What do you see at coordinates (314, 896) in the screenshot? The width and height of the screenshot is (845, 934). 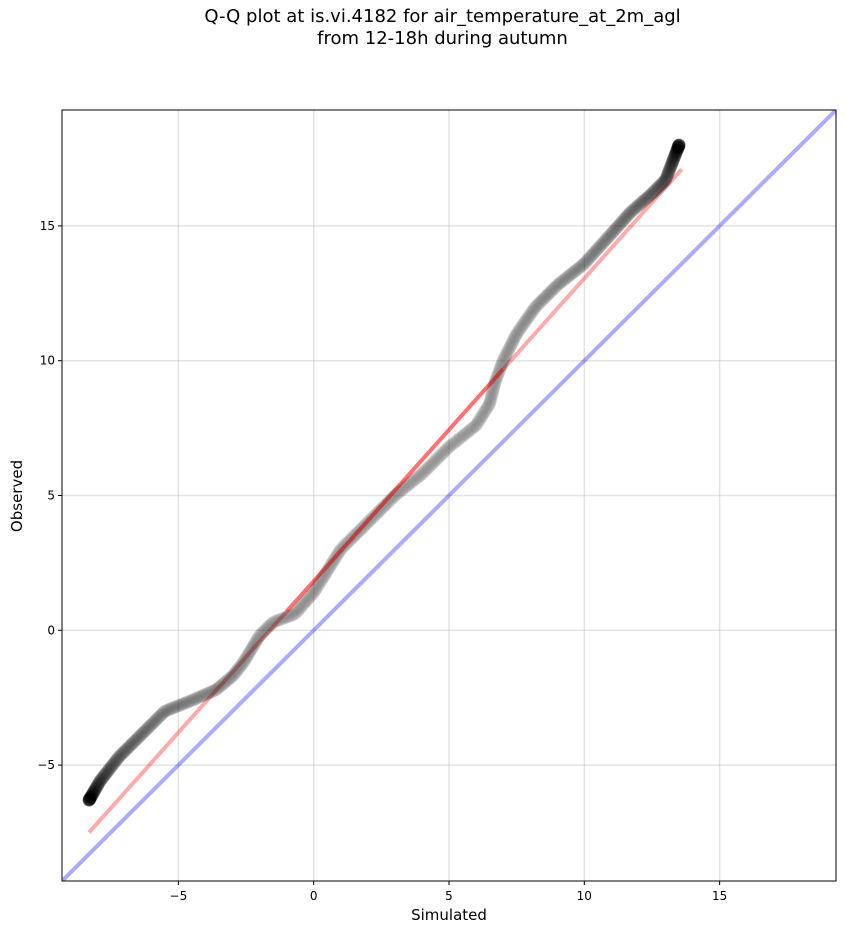 I see `x-tick-label-1: 0` at bounding box center [314, 896].